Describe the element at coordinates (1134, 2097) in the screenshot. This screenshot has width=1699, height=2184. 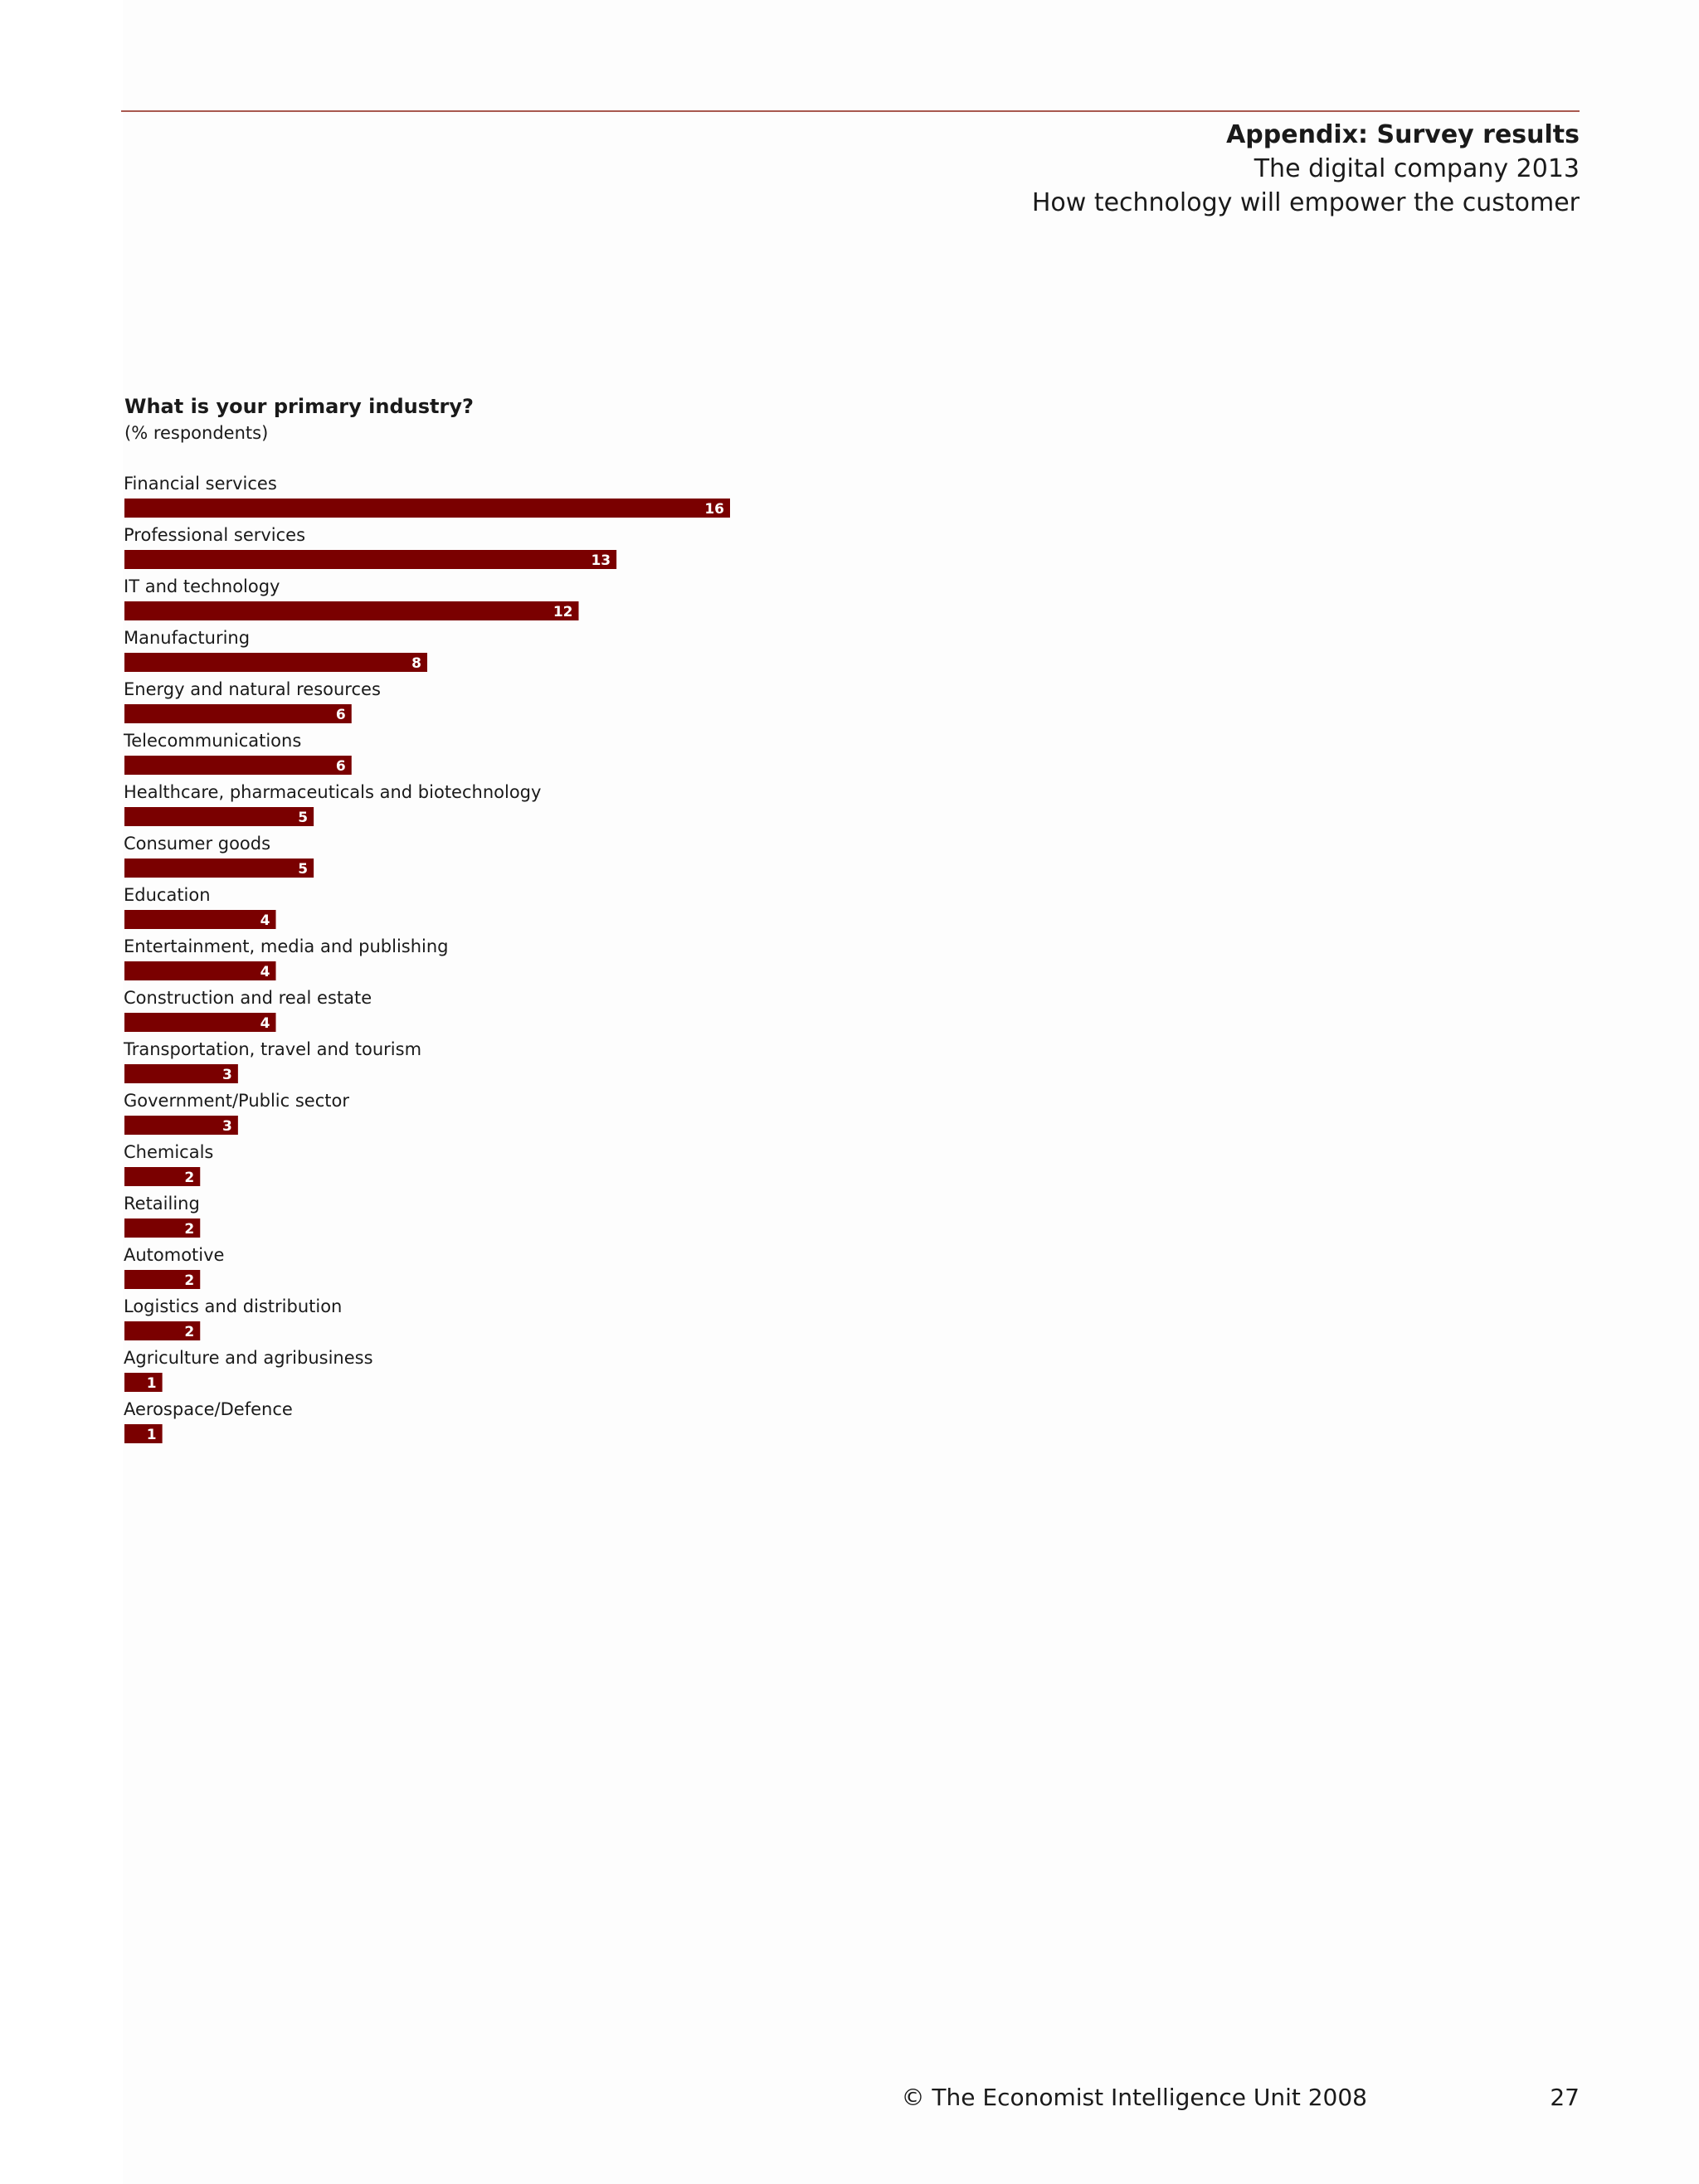
I see `footer-copyright: © The Economist Intelligence Unit 2008` at that location.